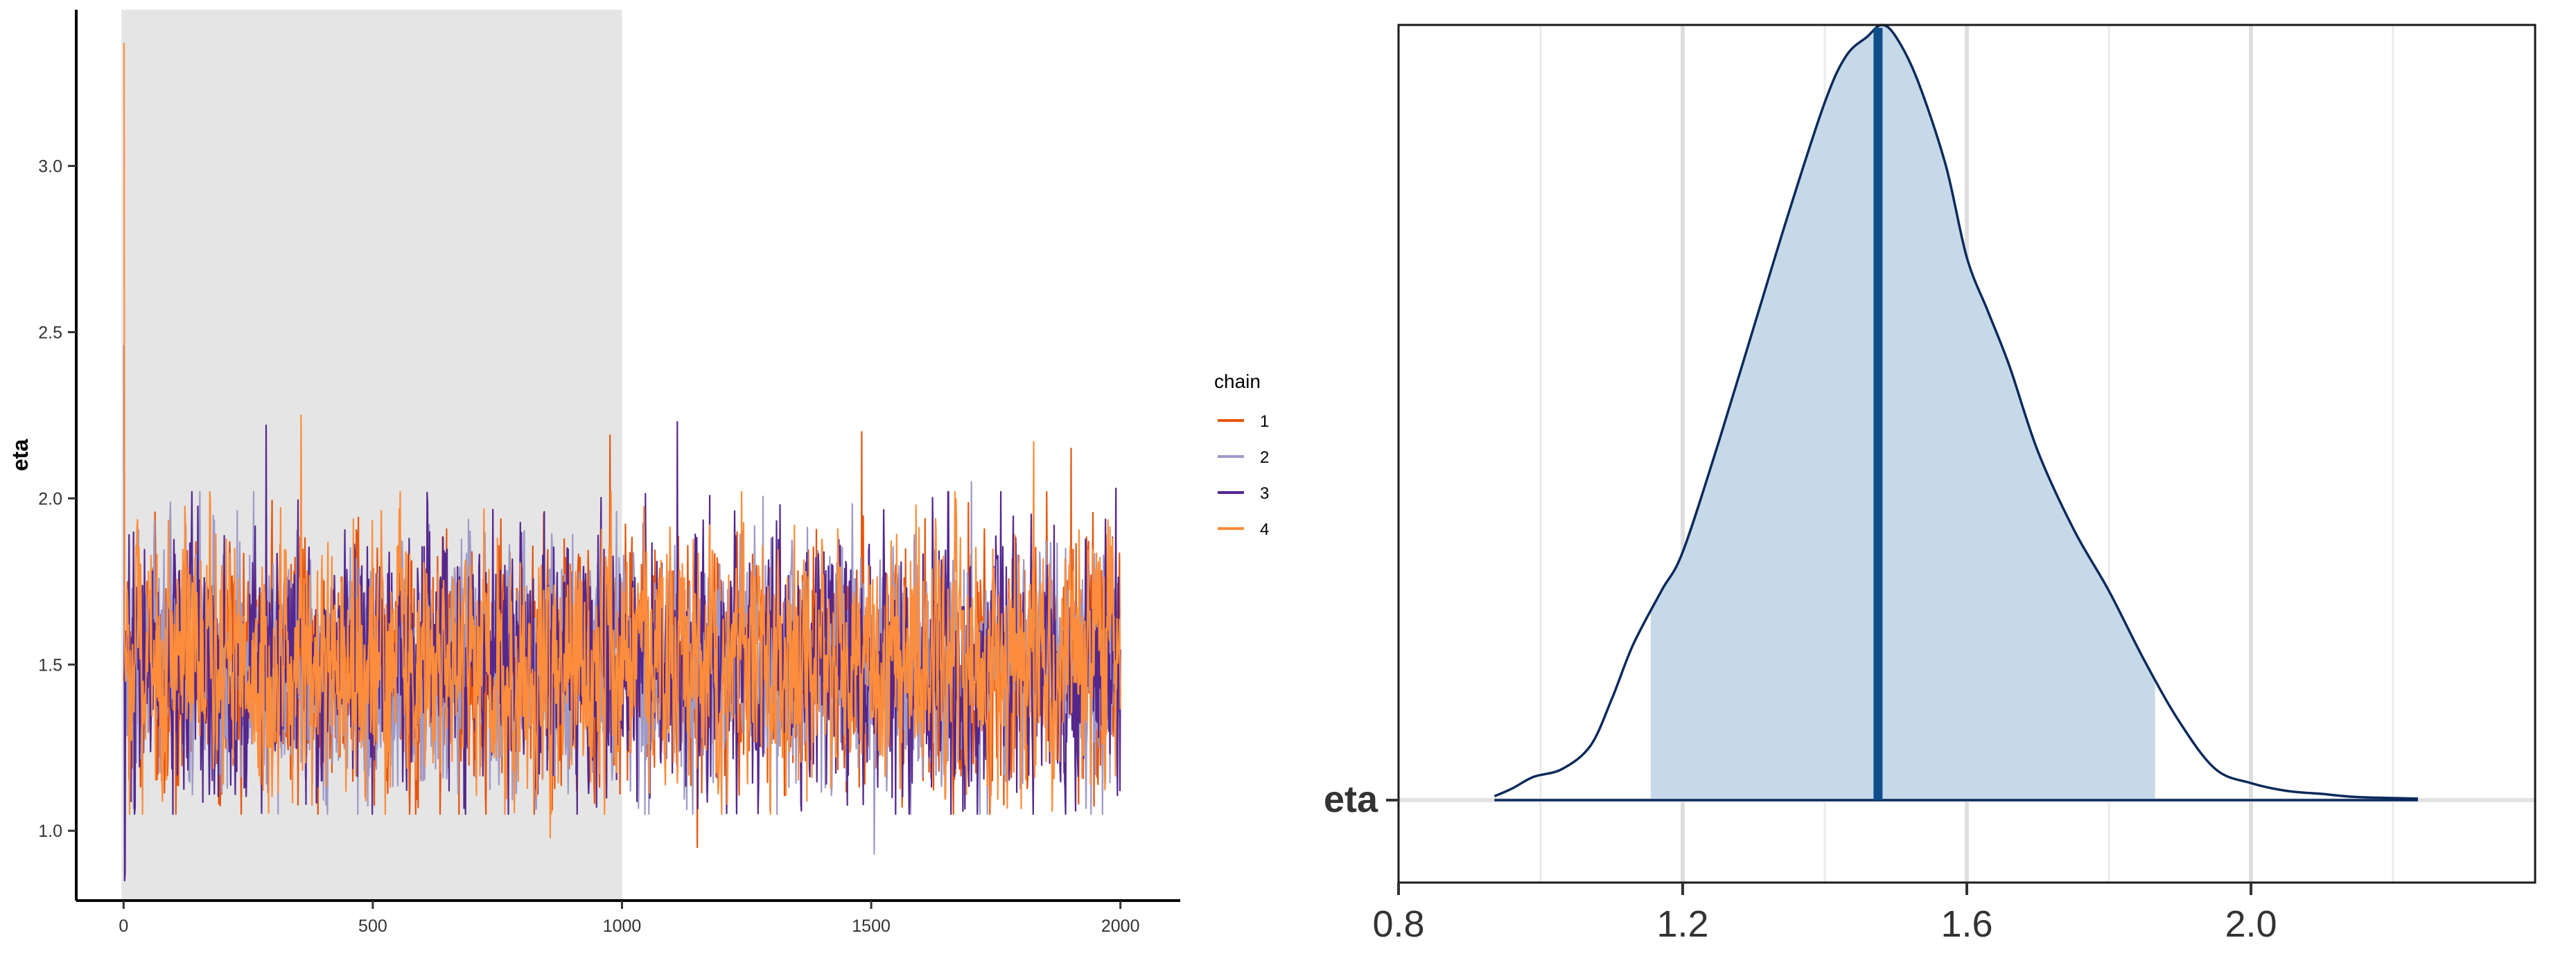 This screenshot has width=2576, height=965. What do you see at coordinates (1120, 926) in the screenshot?
I see `trace-x-tick-label: 2000` at bounding box center [1120, 926].